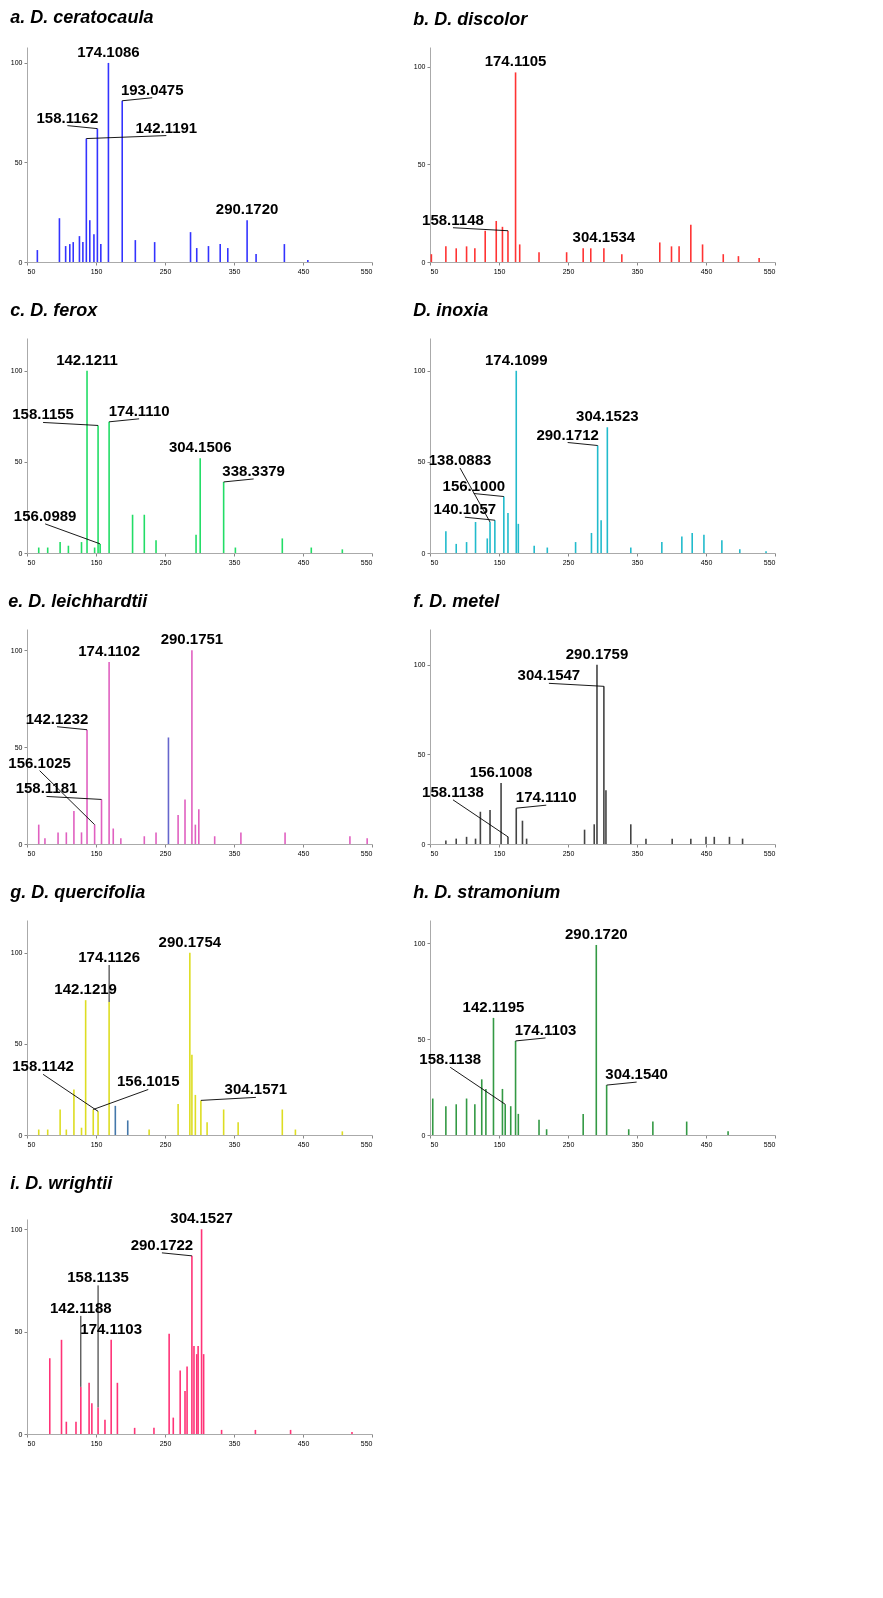 The image size is (883, 1598). What do you see at coordinates (567, 434) in the screenshot?
I see `annotation: 290.1712` at bounding box center [567, 434].